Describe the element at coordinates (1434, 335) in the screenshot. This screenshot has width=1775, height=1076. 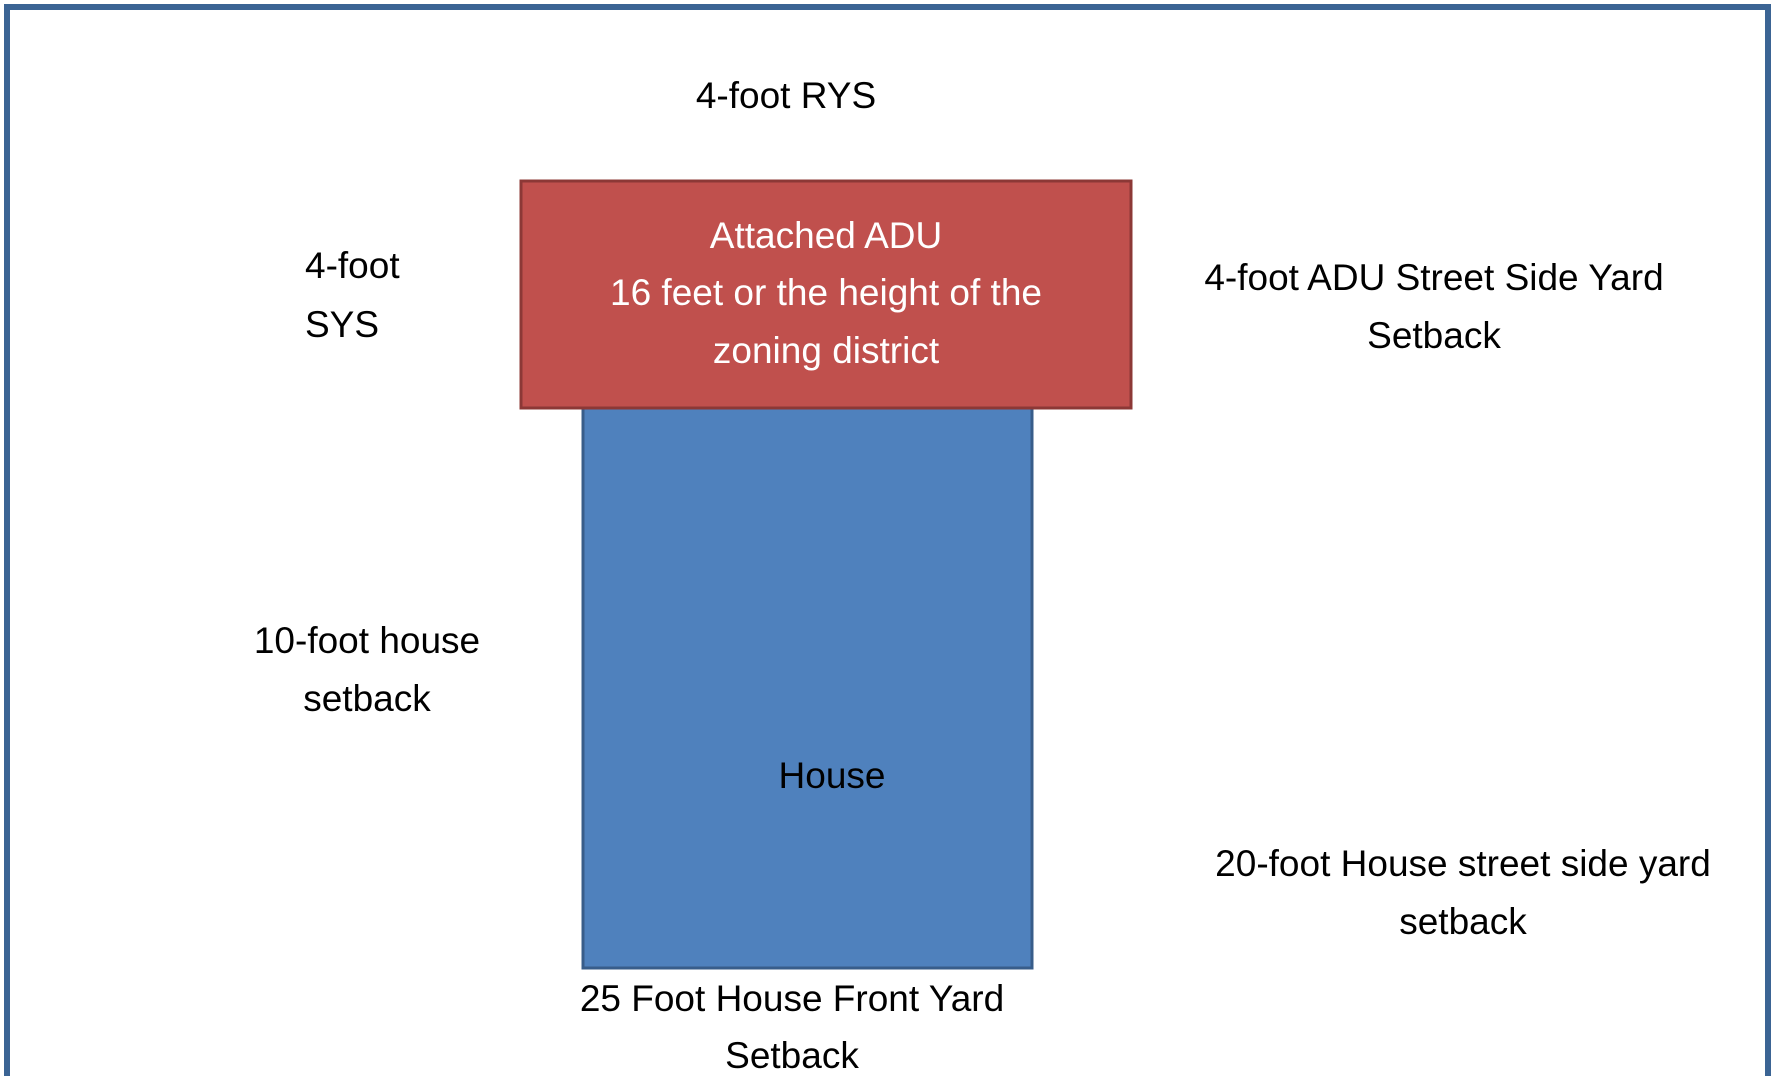
I see `adu-street-setback-label: Setback` at that location.